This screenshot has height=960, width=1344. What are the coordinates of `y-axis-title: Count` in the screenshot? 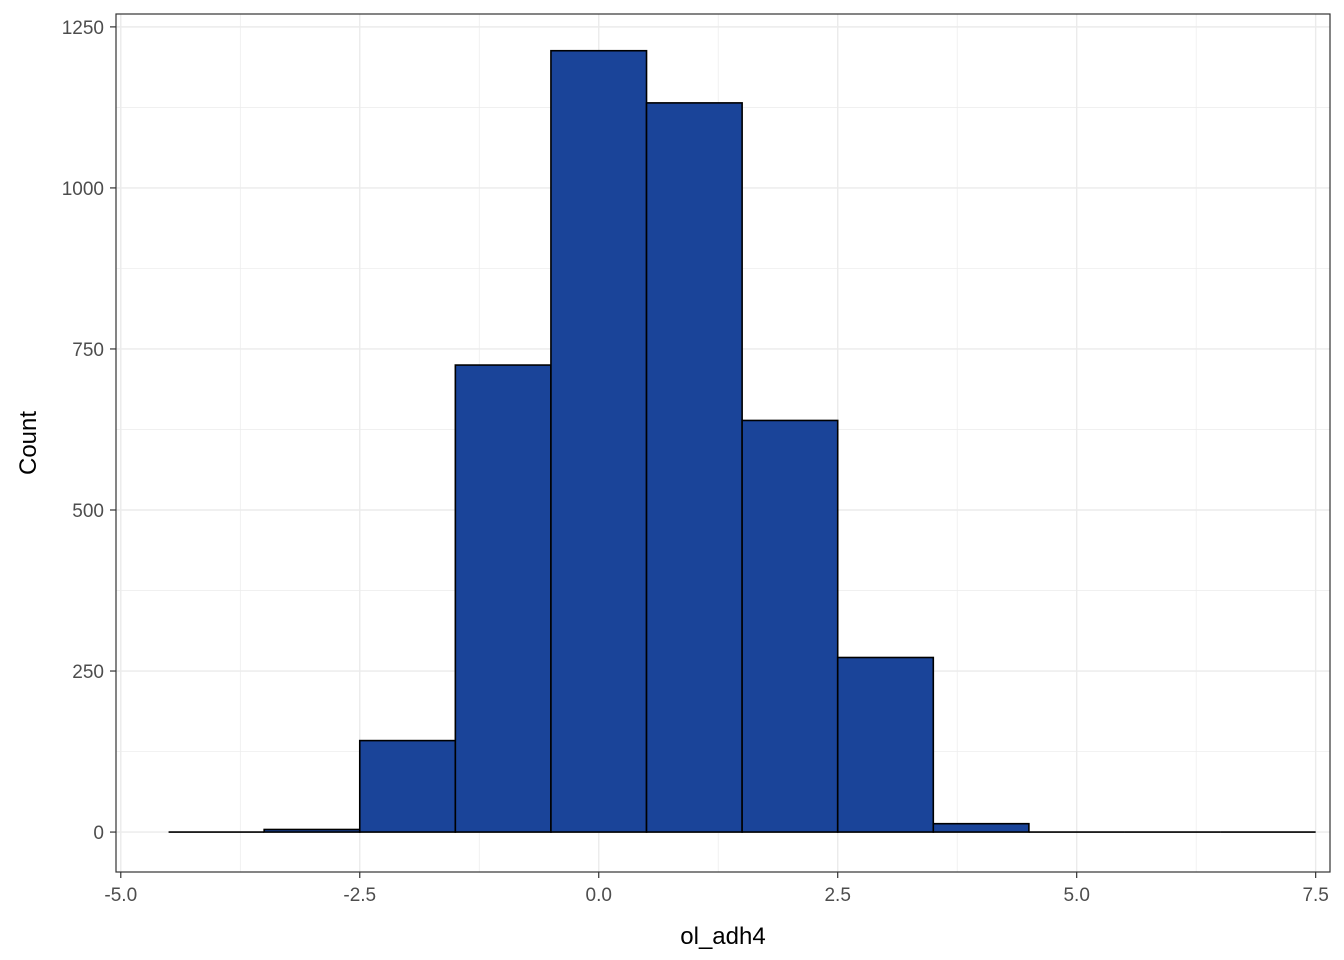 It's located at (28, 443).